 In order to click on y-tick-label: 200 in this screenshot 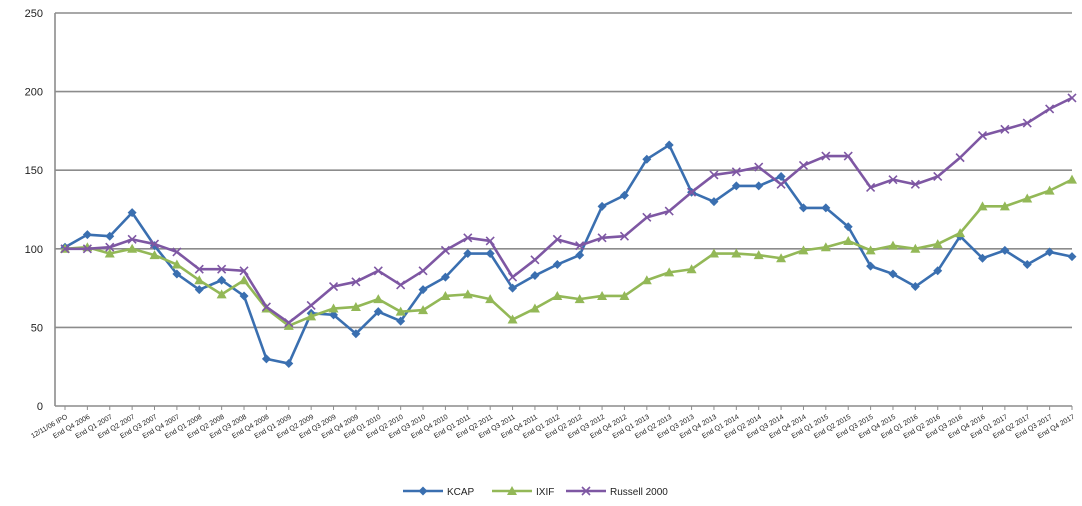, I will do `click(34, 93)`.